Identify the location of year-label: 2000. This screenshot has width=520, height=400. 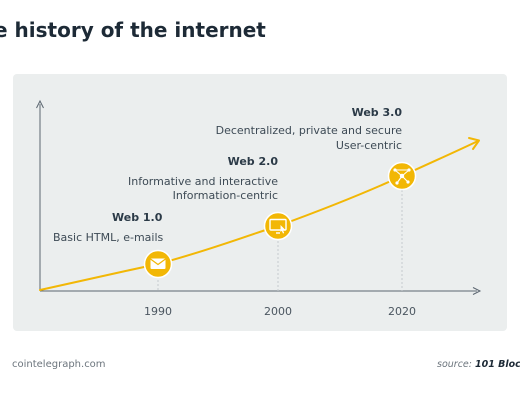
(278, 311).